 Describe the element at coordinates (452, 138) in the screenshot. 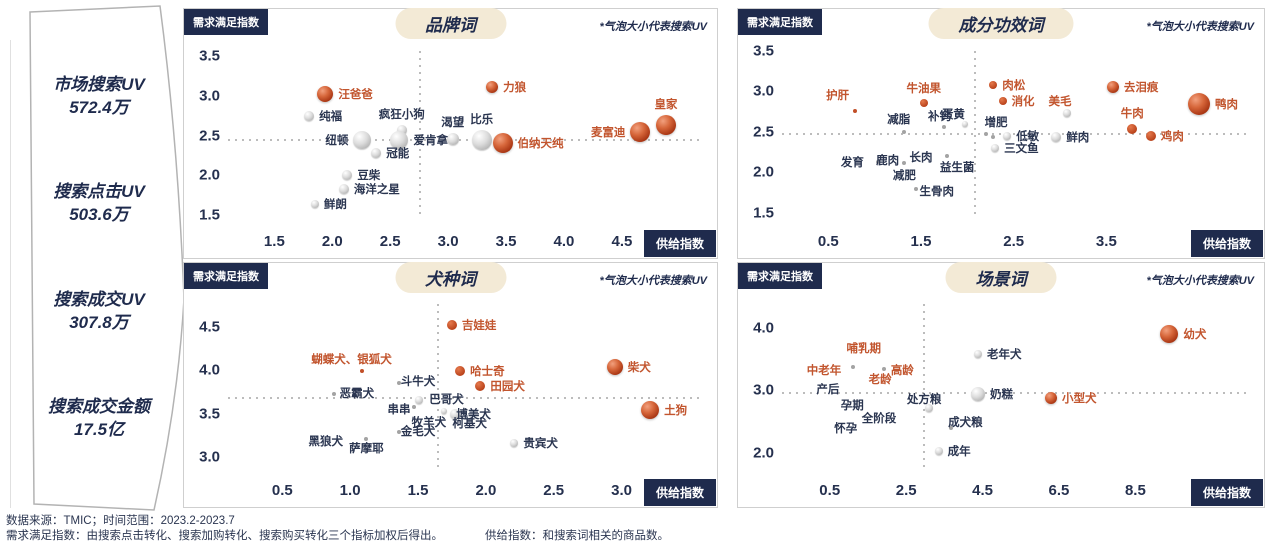

I see `bubble-渴望` at that location.